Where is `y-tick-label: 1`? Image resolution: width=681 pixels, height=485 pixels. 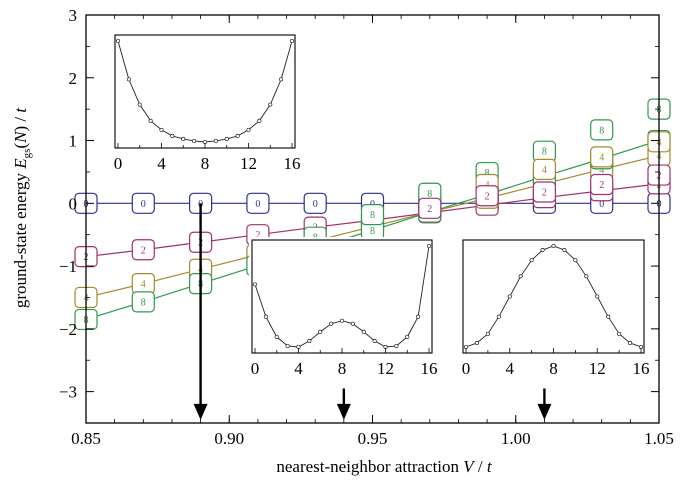
y-tick-label: 1 is located at coordinates (73, 141).